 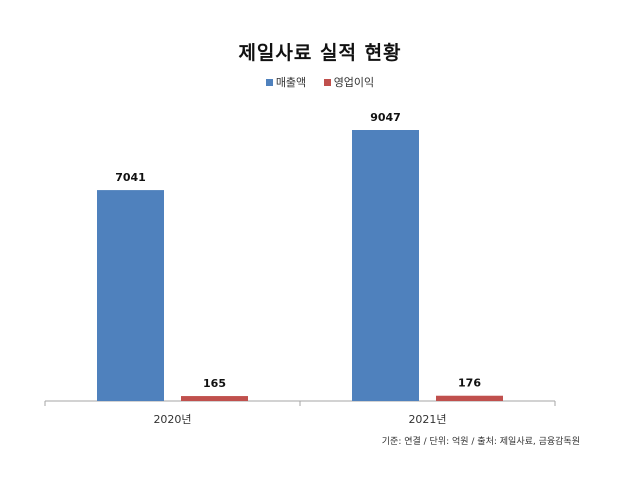 I want to click on legend-item-operating-profit: 영업이익, so click(x=349, y=82).